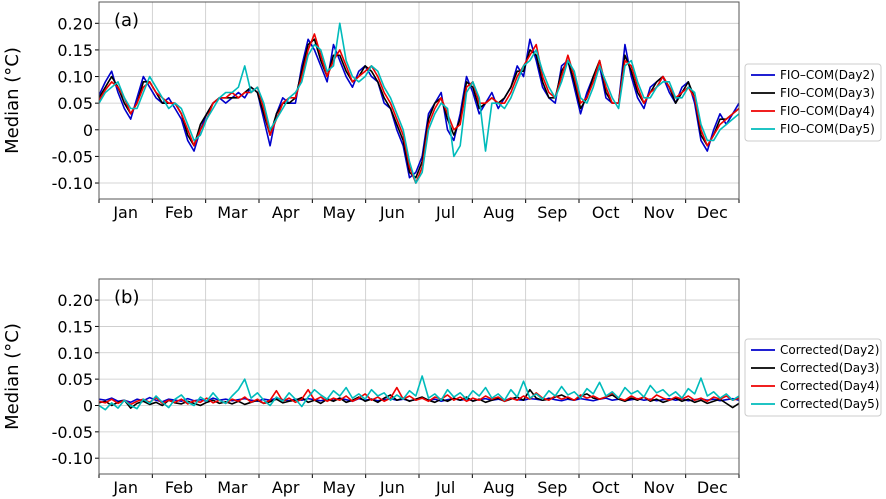  I want to click on legend-entry: FIO–COM(Day2), so click(827, 75).